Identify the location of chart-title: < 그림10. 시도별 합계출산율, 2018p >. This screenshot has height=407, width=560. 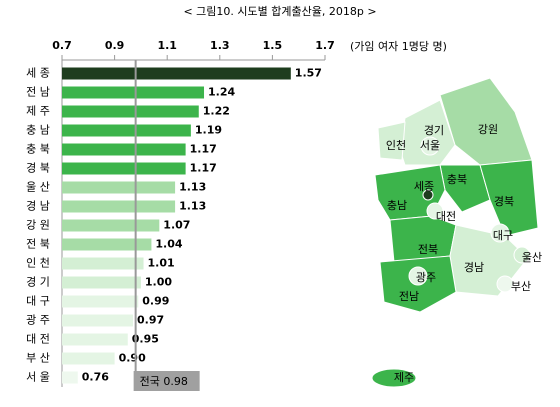
(279, 11).